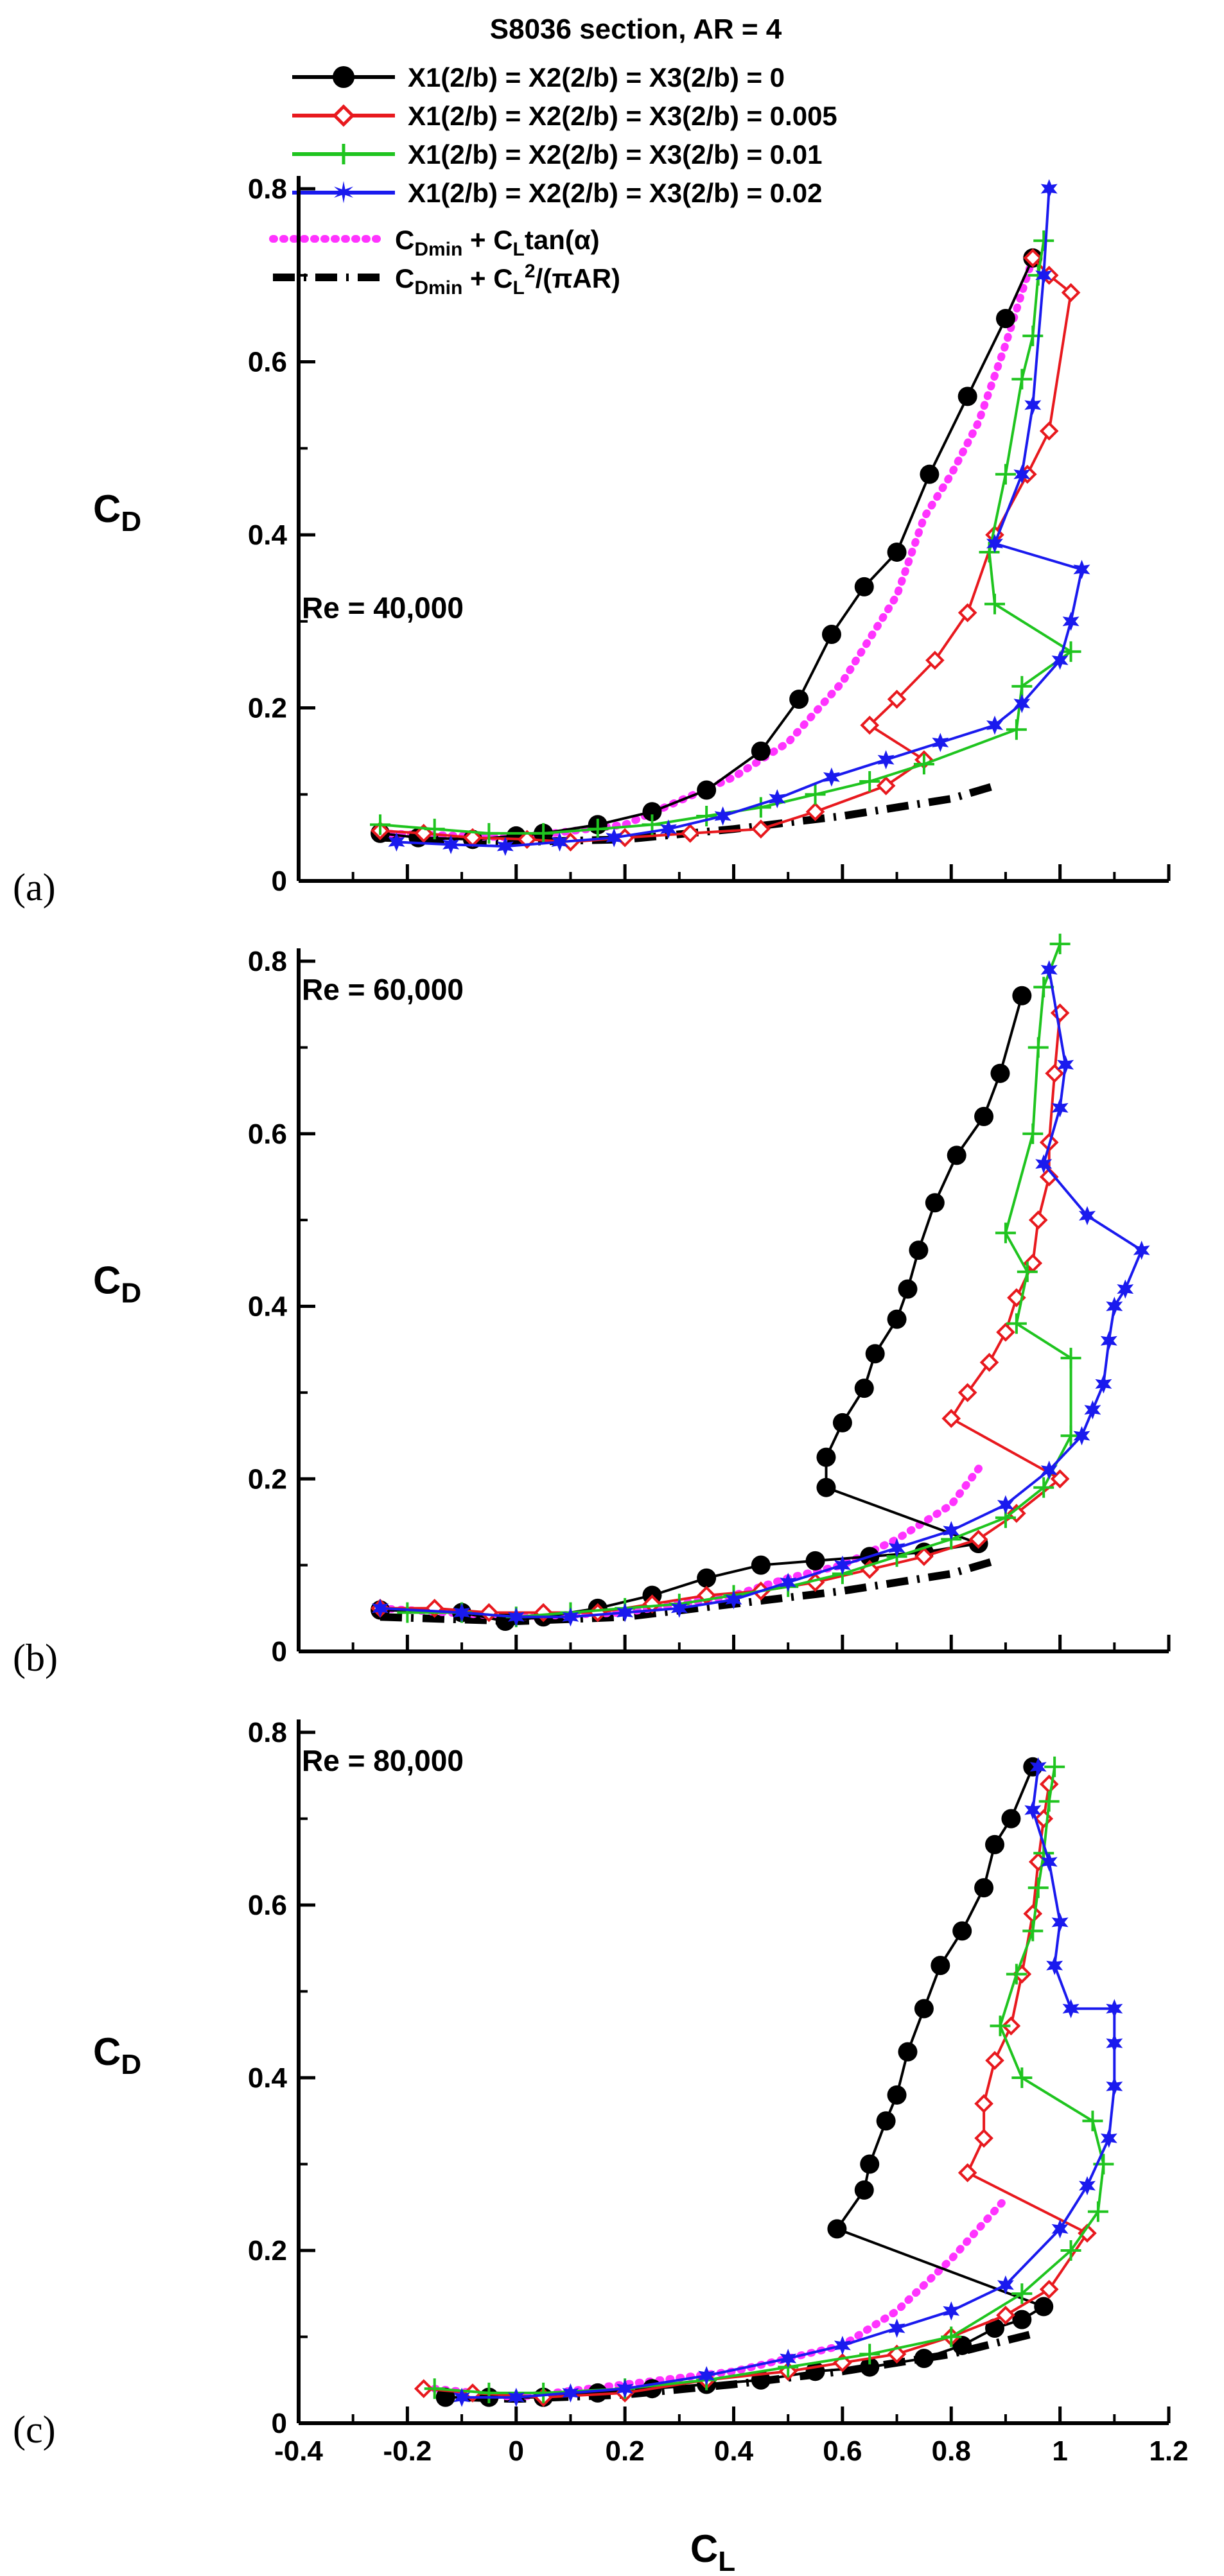 The image size is (1224, 2576). Describe the element at coordinates (516, 2451) in the screenshot. I see `x-tick-label: 0` at that location.